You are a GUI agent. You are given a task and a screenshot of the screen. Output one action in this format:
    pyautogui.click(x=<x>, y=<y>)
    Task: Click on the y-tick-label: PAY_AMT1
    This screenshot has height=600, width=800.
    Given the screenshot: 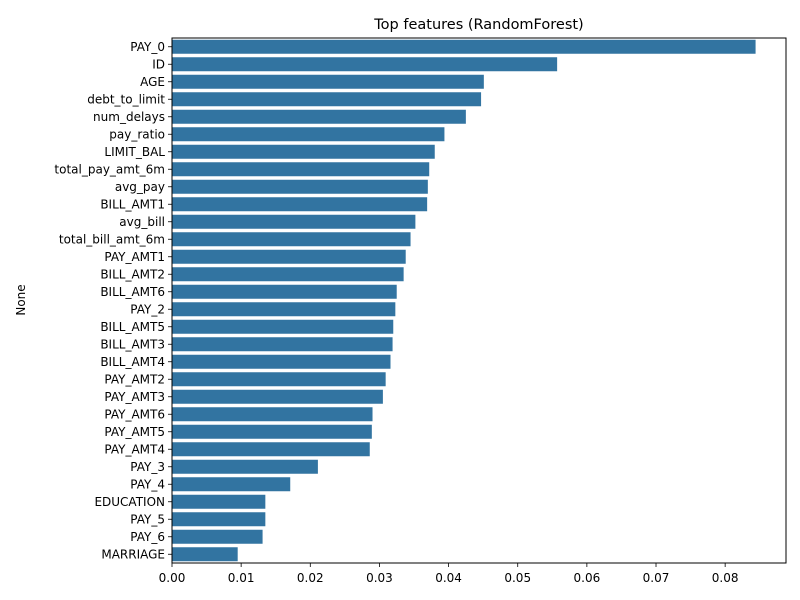 What is the action you would take?
    pyautogui.click(x=134, y=257)
    